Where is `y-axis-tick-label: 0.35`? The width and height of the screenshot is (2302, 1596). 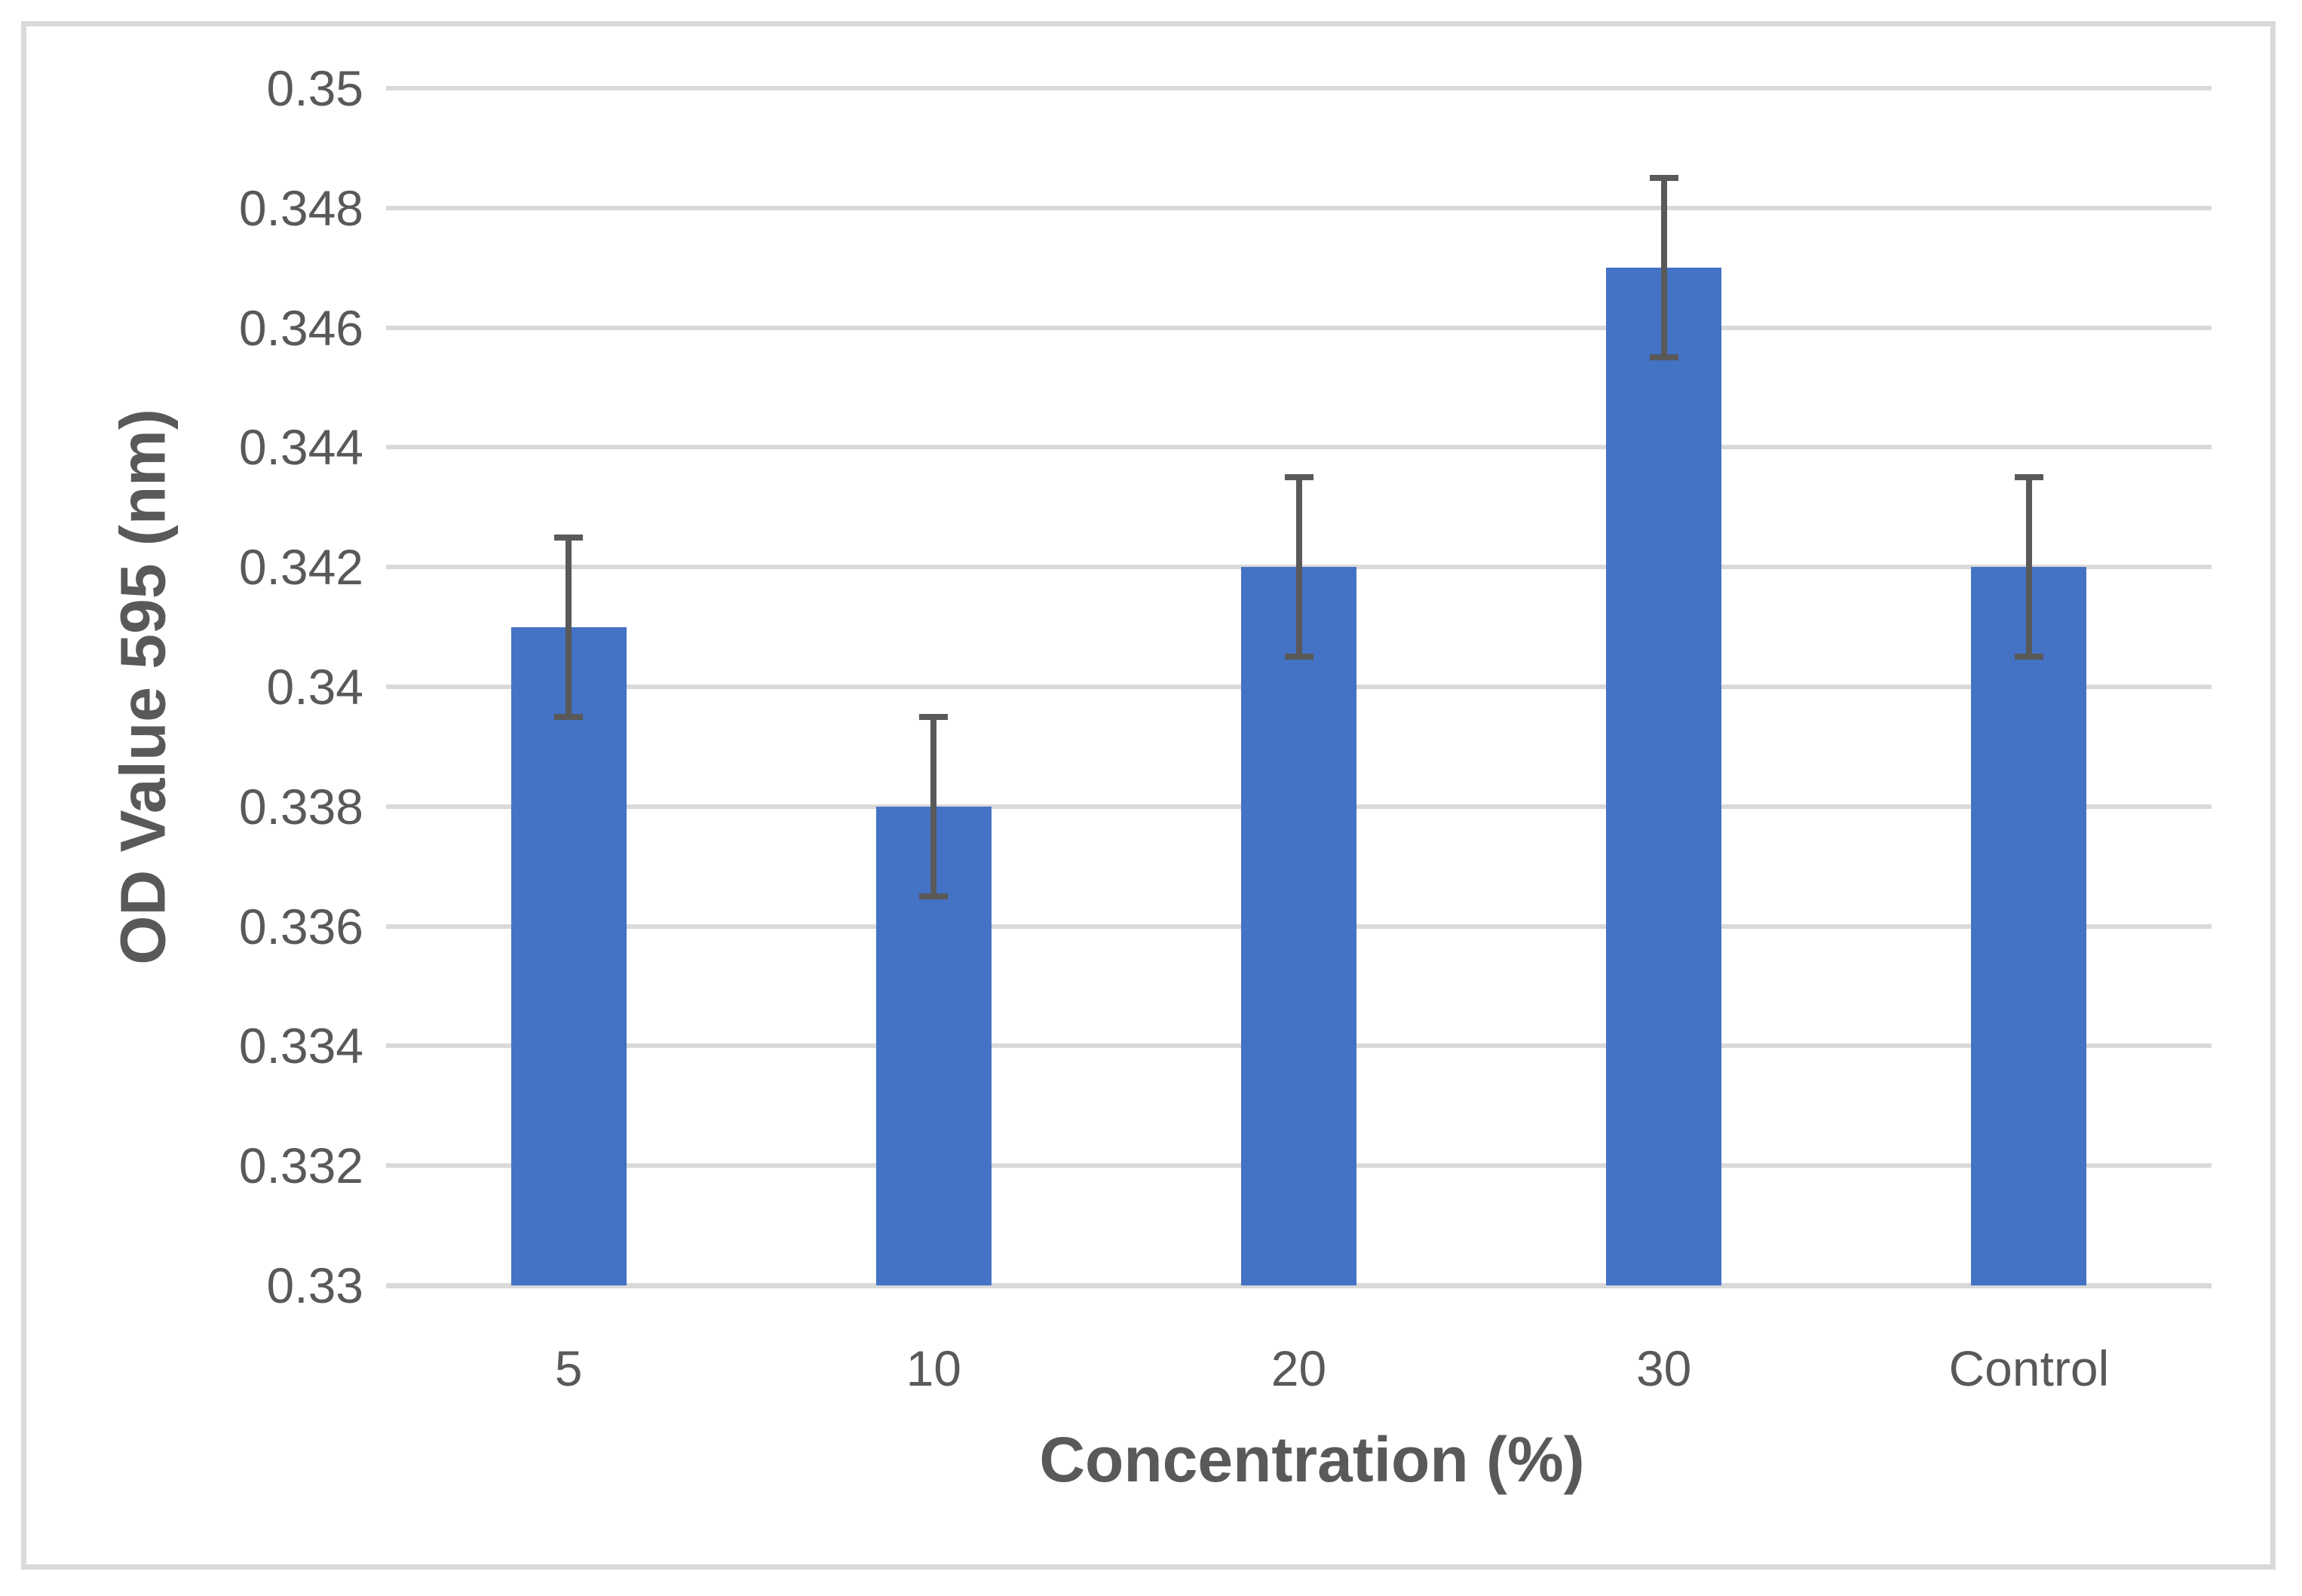 y-axis-tick-label: 0.35 is located at coordinates (315, 88).